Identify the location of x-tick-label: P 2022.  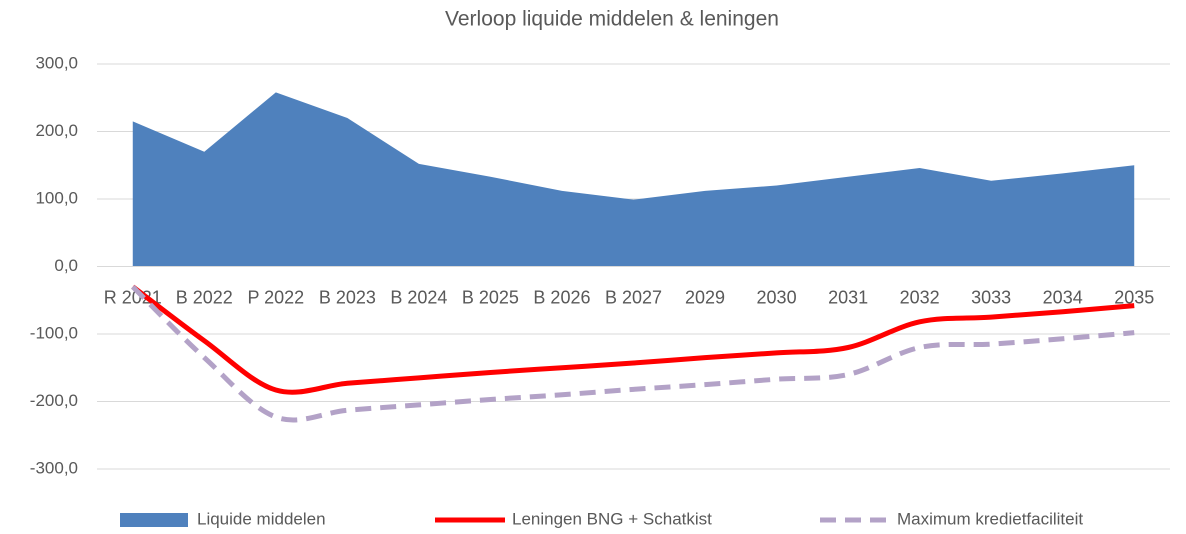
(275, 297).